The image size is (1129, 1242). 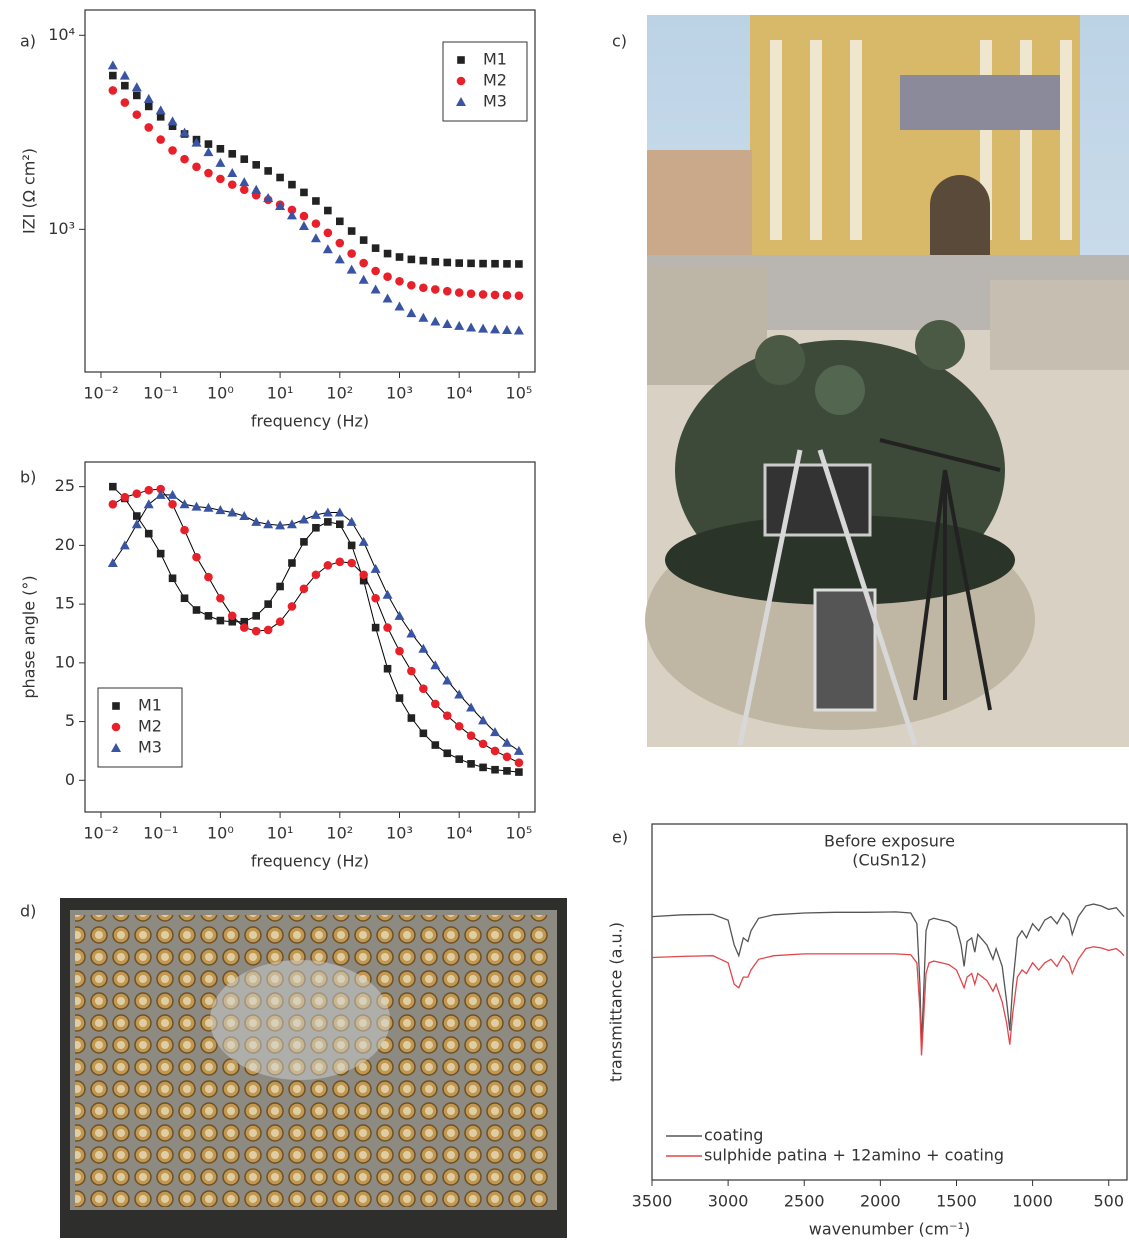 What do you see at coordinates (728, 1201) in the screenshot?
I see `x-tick-label: 3000` at bounding box center [728, 1201].